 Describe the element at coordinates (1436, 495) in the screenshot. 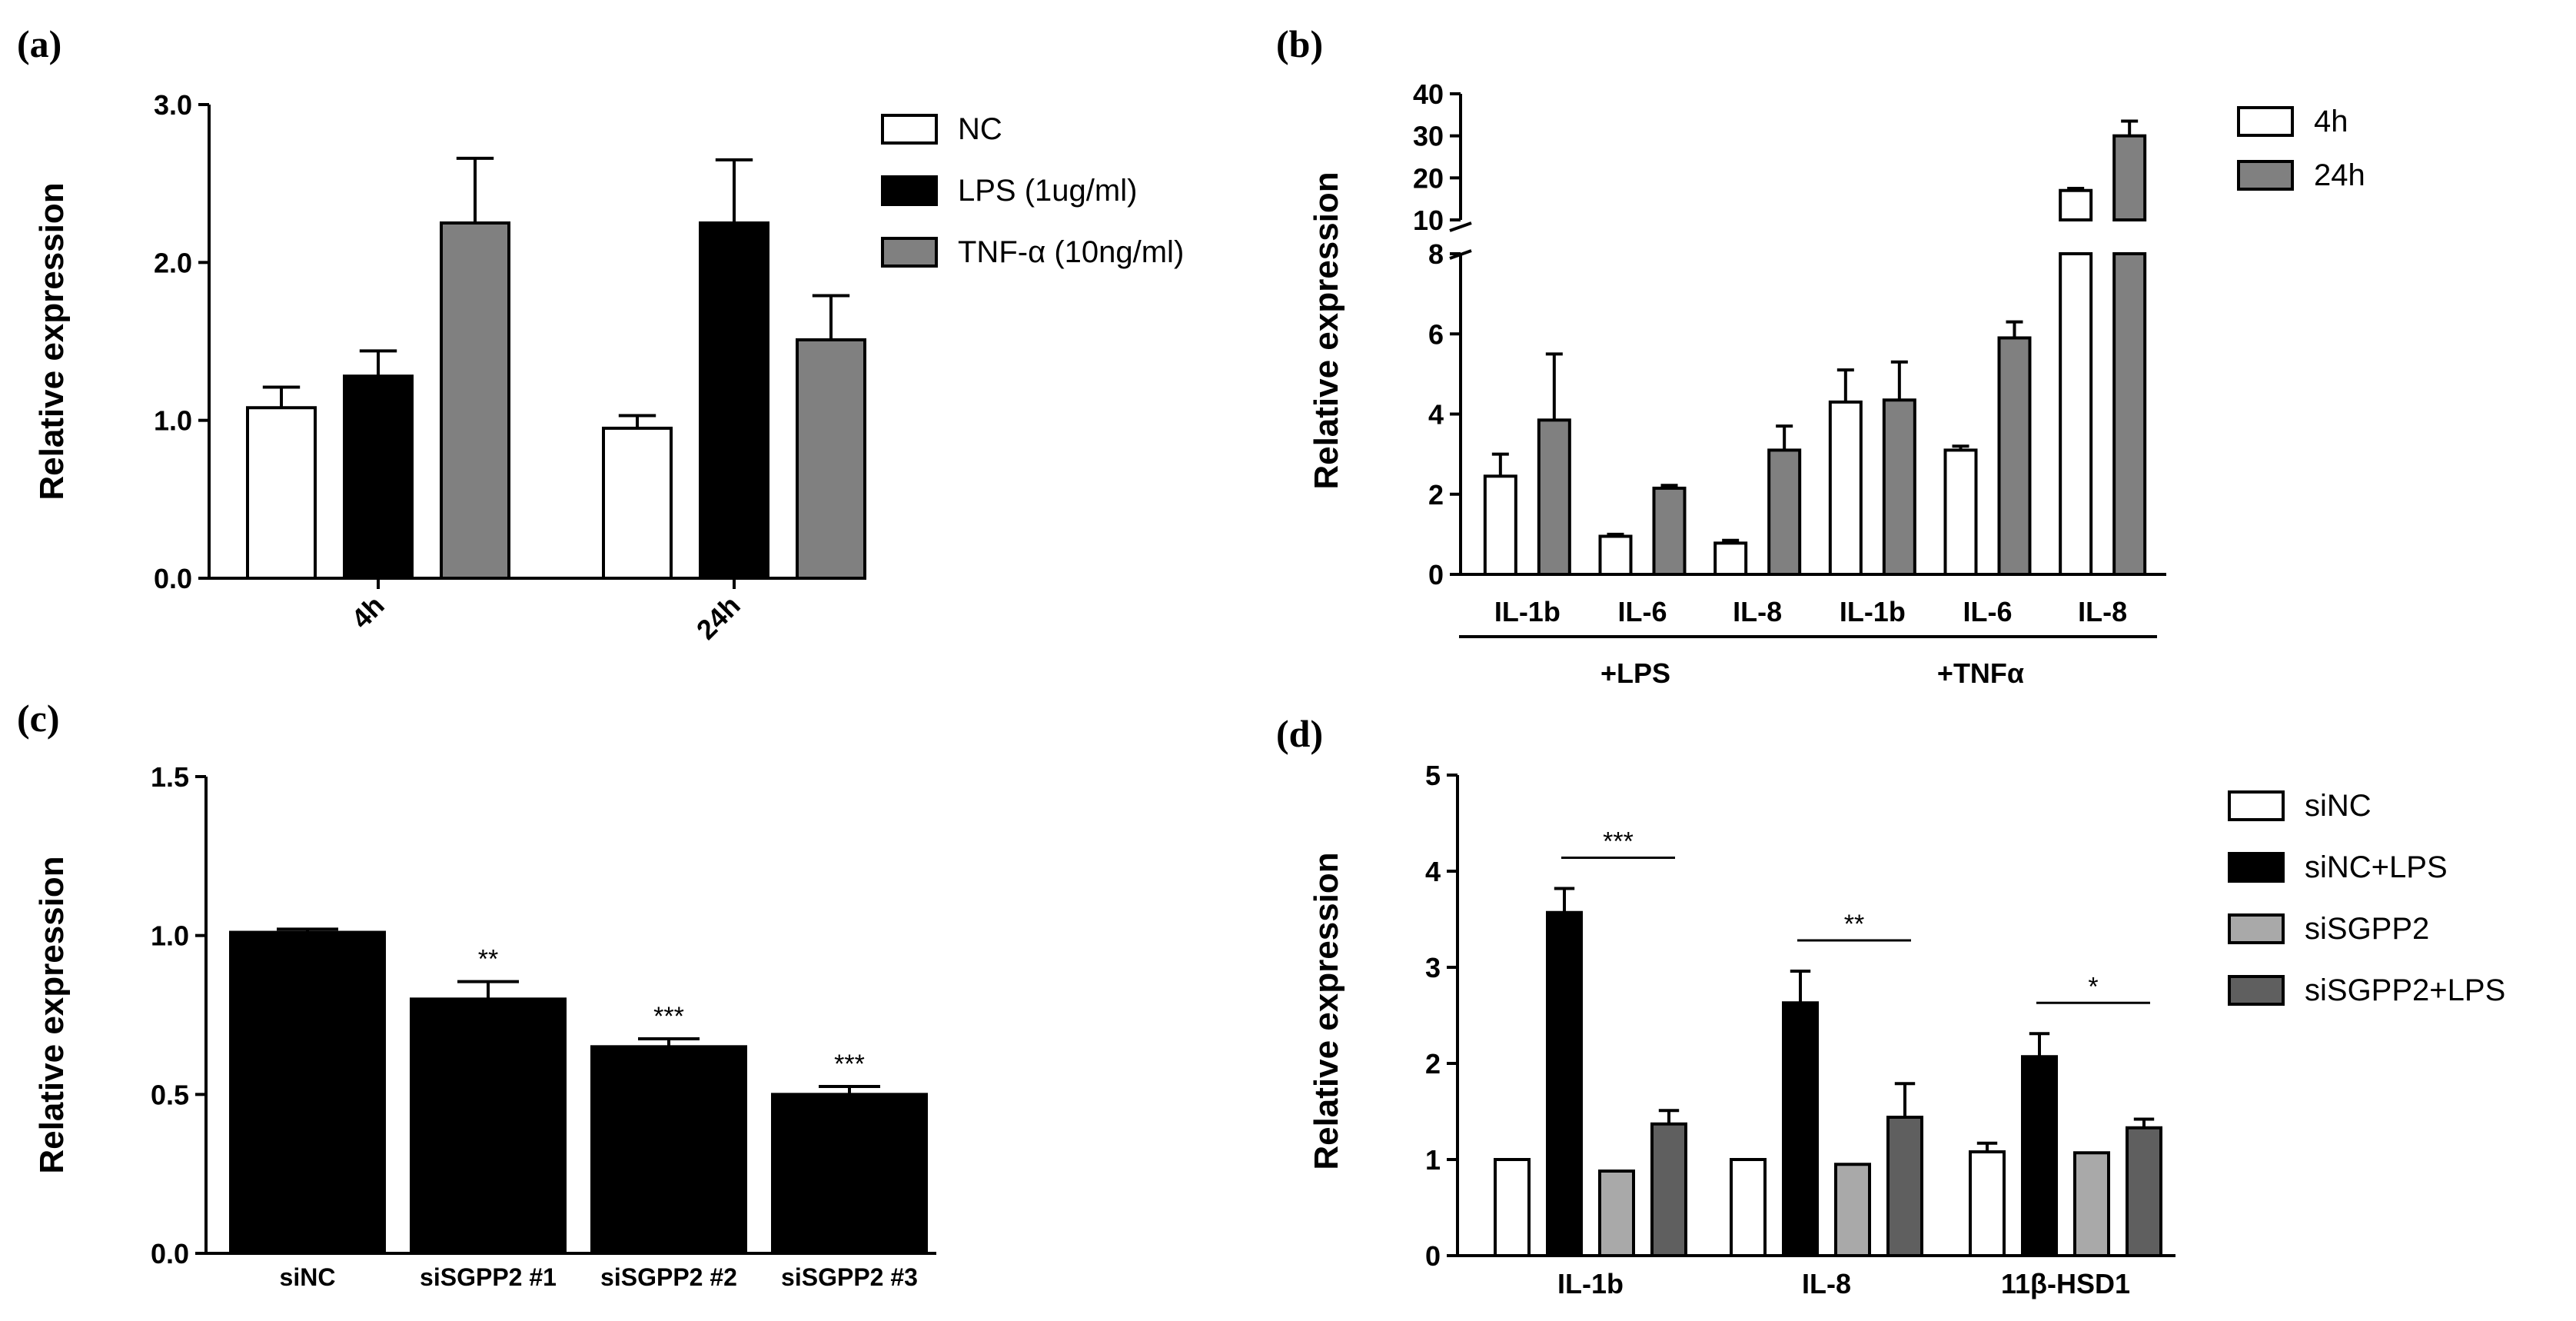

I see `b-ytick-low-2-label: 2` at that location.